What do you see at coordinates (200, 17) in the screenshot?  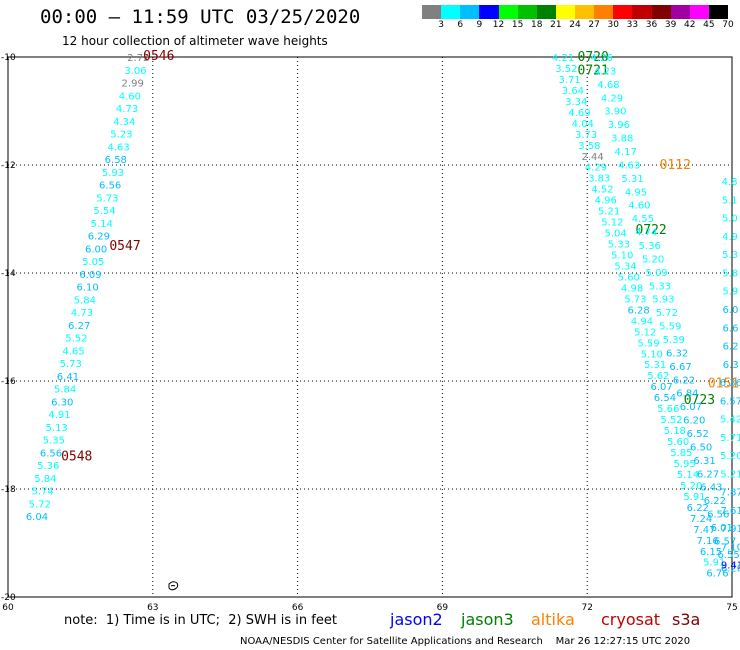 I see `page-title: 00:00 – 11:59 UTC 03/25/2020` at bounding box center [200, 17].